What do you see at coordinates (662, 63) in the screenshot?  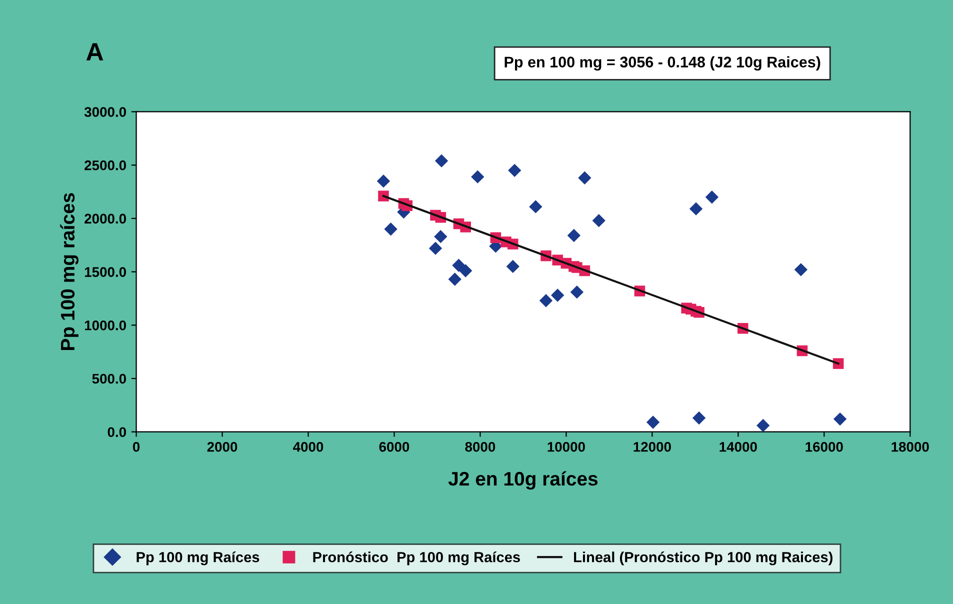 I see `text: Pp en 100 mg = 3056 - 0.148 (J2 10g Raices)` at bounding box center [662, 63].